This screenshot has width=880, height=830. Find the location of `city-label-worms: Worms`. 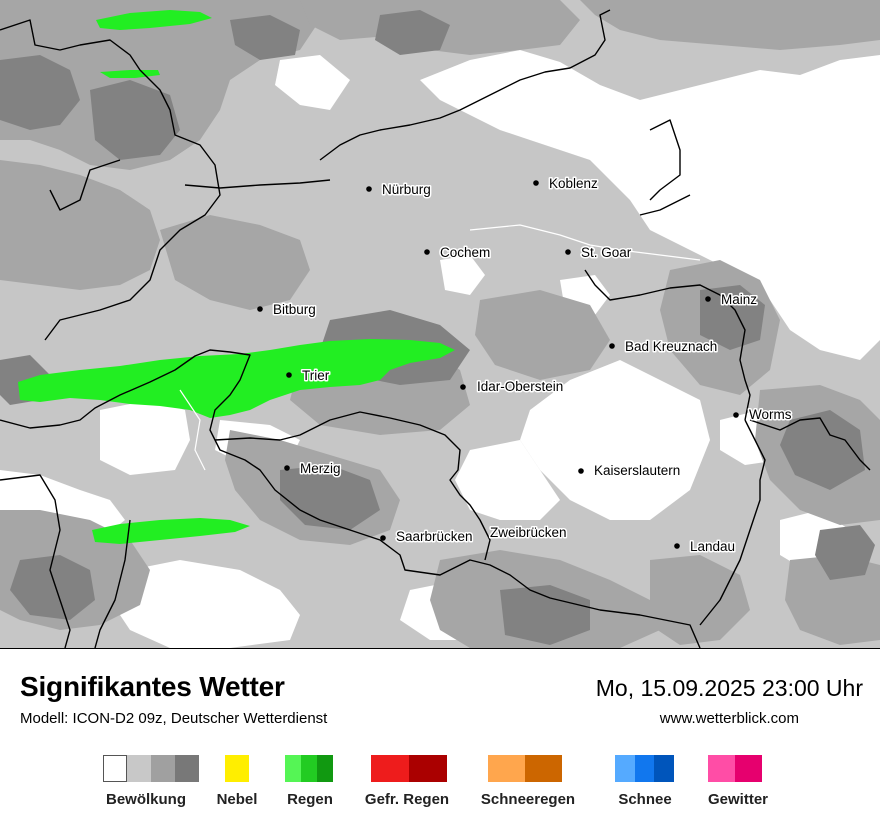

city-label-worms: Worms is located at coordinates (770, 414).